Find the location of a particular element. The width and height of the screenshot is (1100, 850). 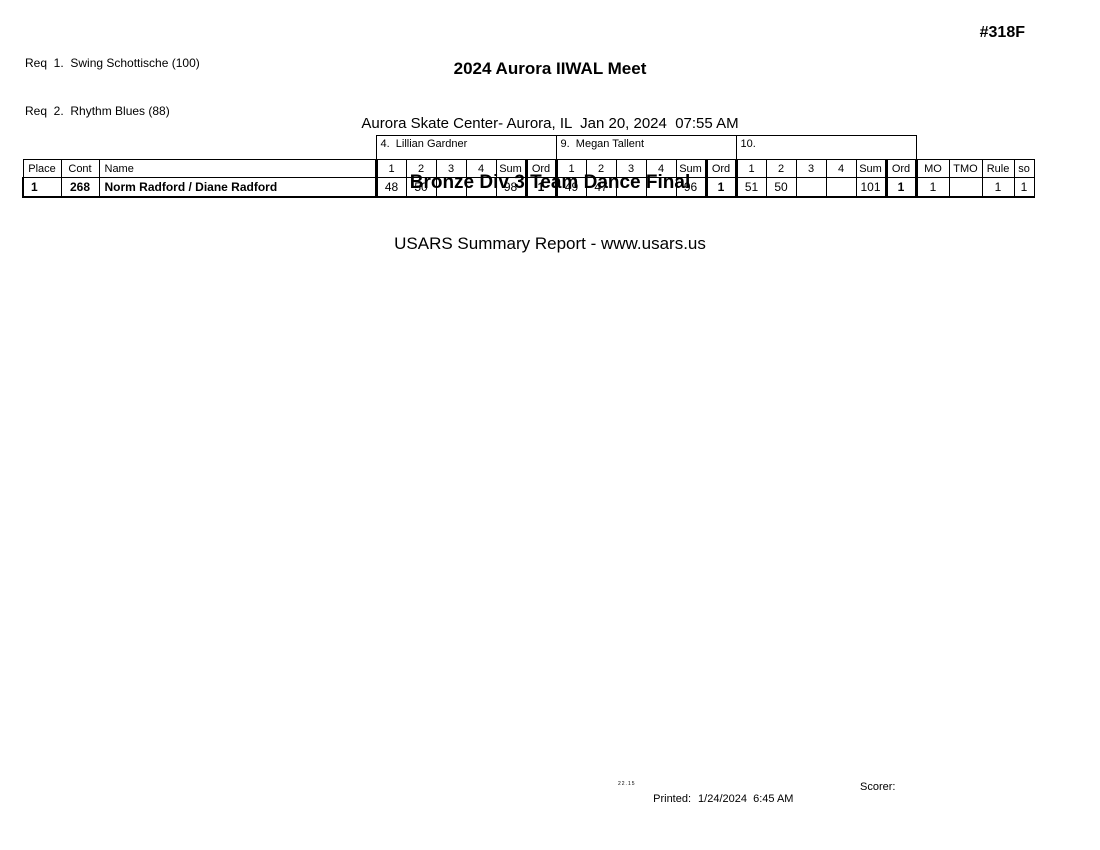

printed-line: Printed: 1/24/2024 6:45 AM is located at coordinates (720, 793).